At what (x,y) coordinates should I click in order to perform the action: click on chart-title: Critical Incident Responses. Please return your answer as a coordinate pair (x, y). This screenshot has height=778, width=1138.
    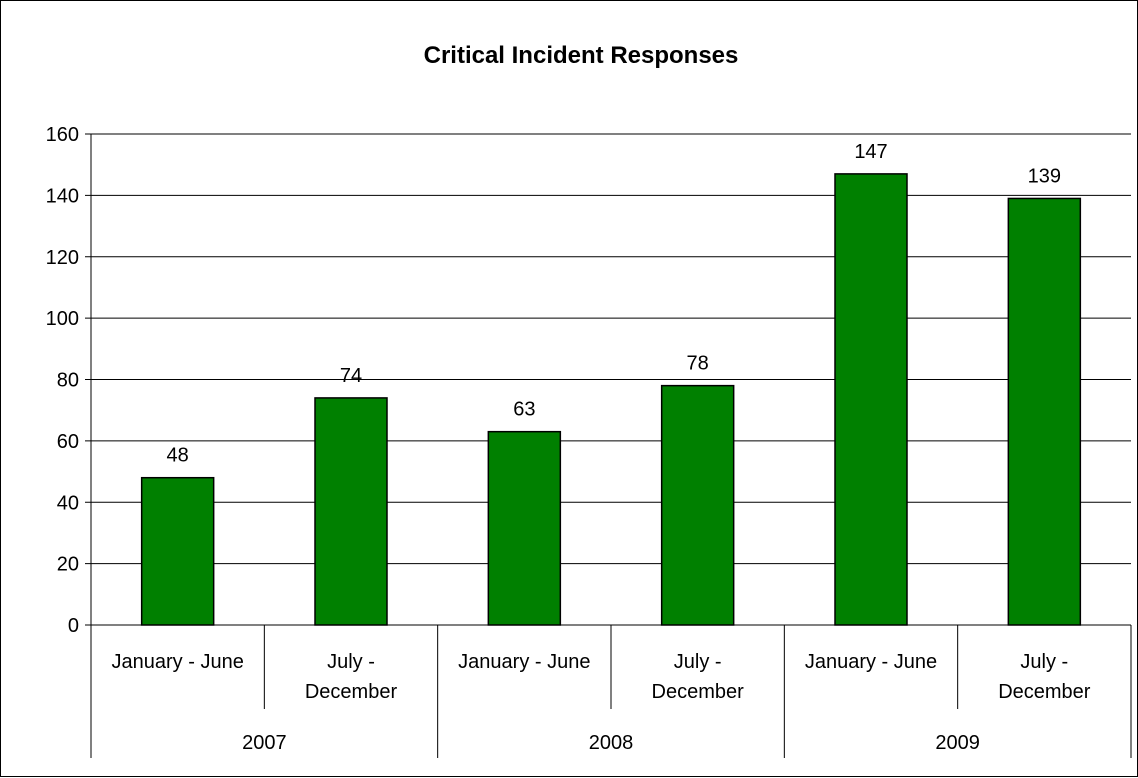
    Looking at the image, I should click on (581, 55).